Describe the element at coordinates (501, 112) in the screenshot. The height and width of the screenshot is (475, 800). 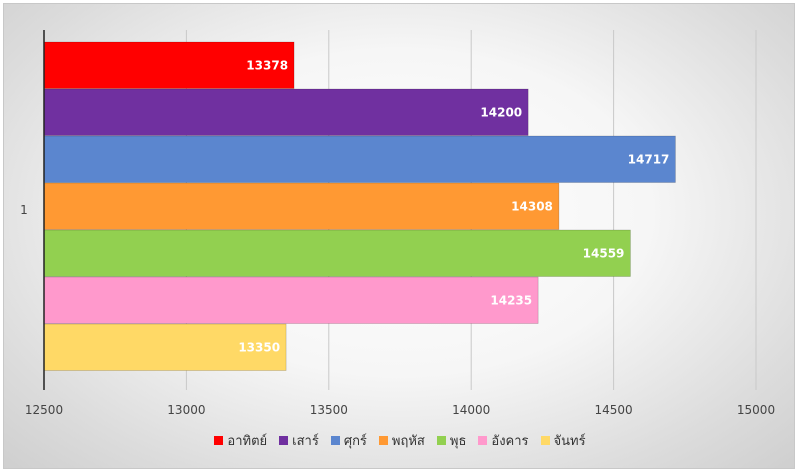
I see `data-label: 14200` at that location.